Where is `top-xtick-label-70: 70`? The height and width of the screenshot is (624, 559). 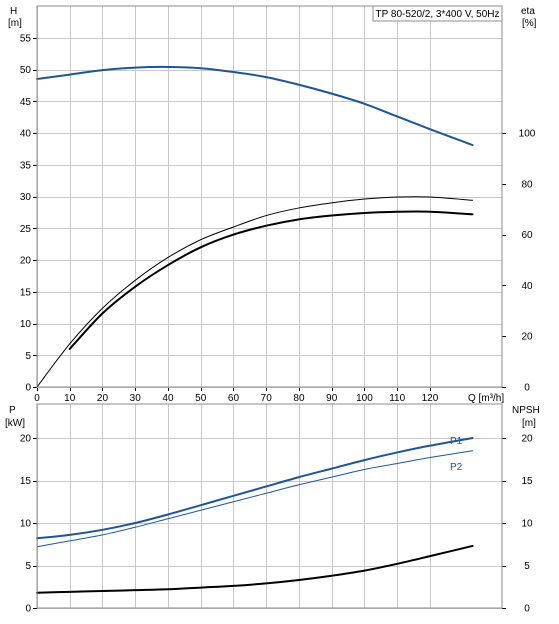
top-xtick-label-70: 70 is located at coordinates (267, 398).